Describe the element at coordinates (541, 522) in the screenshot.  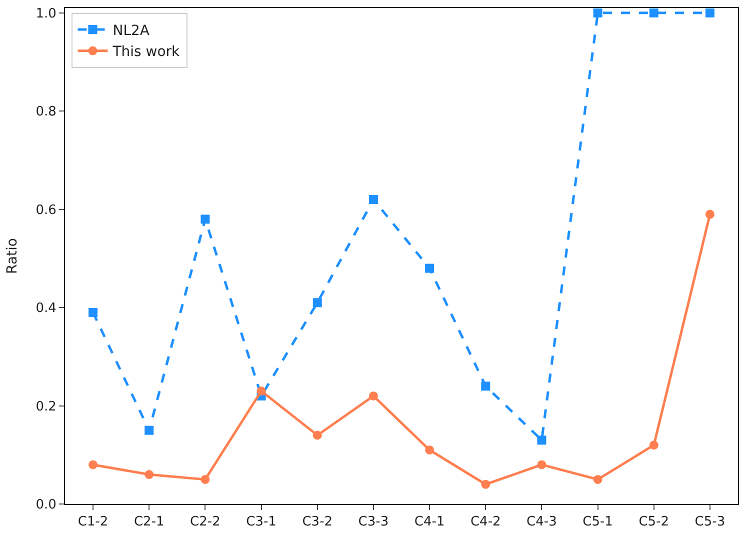
I see `x-tick-label: C4-3` at that location.